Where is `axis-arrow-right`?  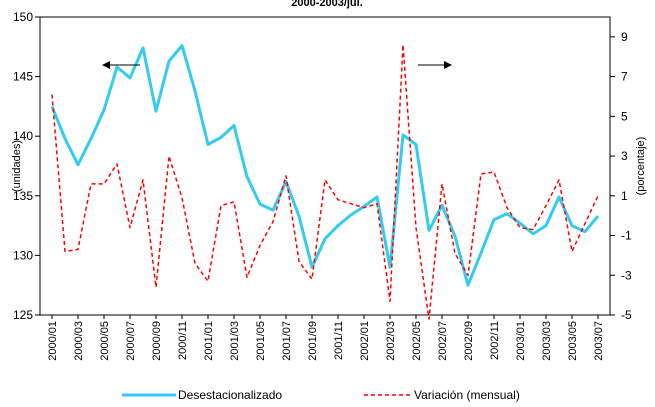
axis-arrow-right is located at coordinates (435, 65).